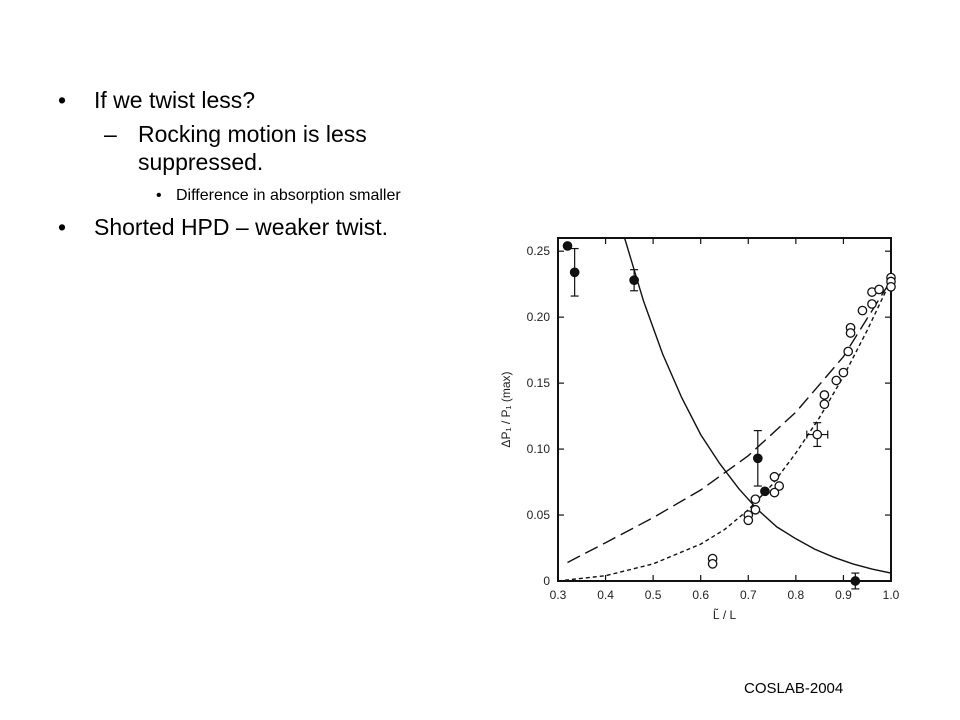 The image size is (960, 720). What do you see at coordinates (539, 383) in the screenshot?
I see `y-tick-label: 0.15` at bounding box center [539, 383].